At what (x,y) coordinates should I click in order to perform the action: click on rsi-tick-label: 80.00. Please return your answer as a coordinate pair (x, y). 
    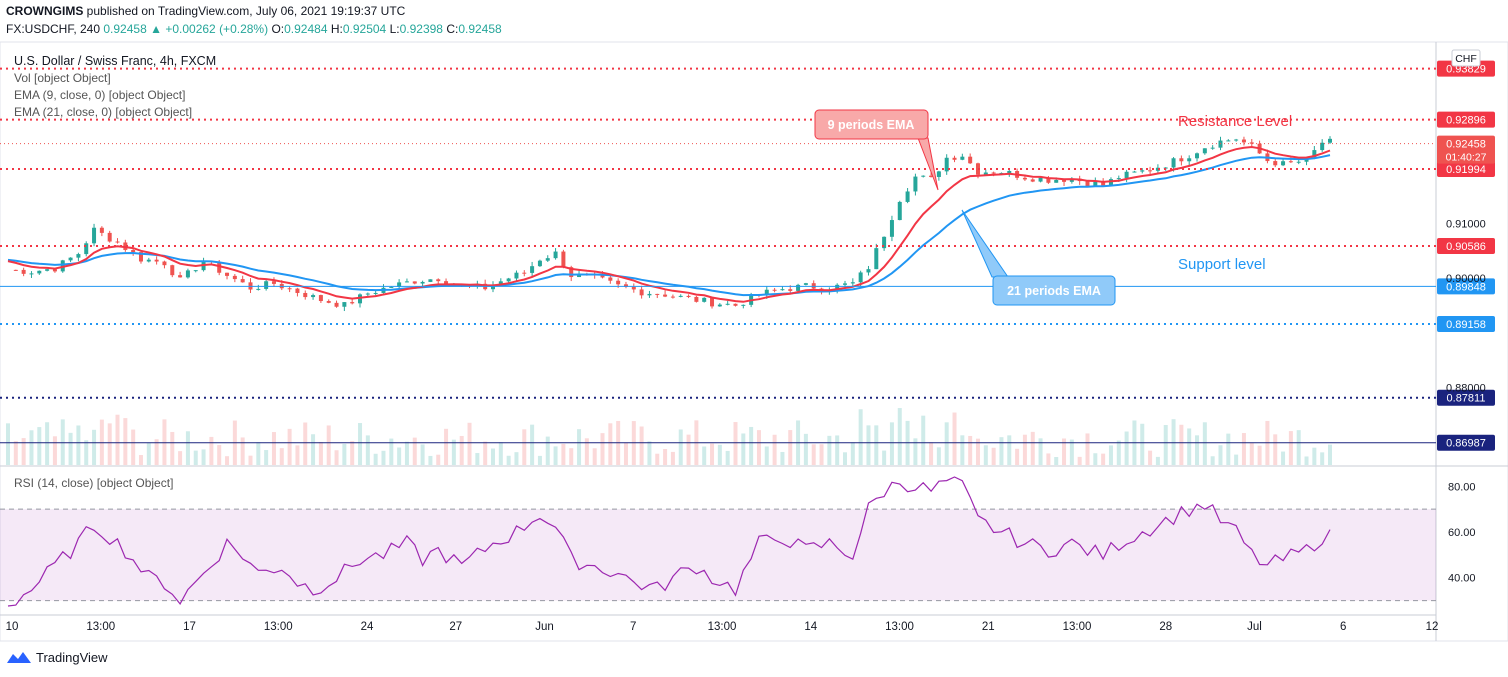
    Looking at the image, I should click on (1462, 487).